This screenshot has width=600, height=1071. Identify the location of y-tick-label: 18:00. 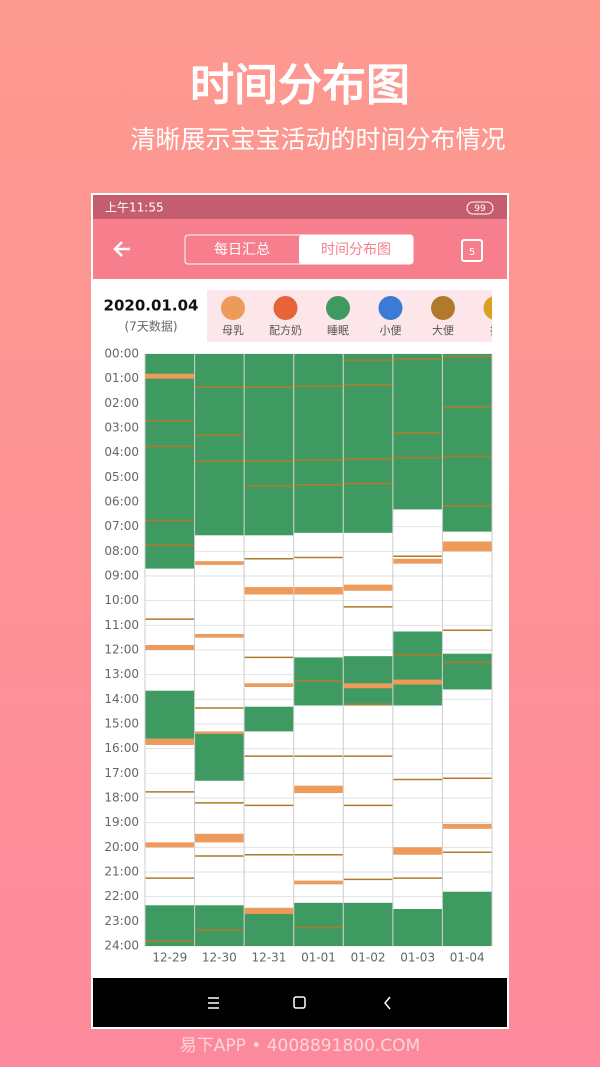
(121, 798).